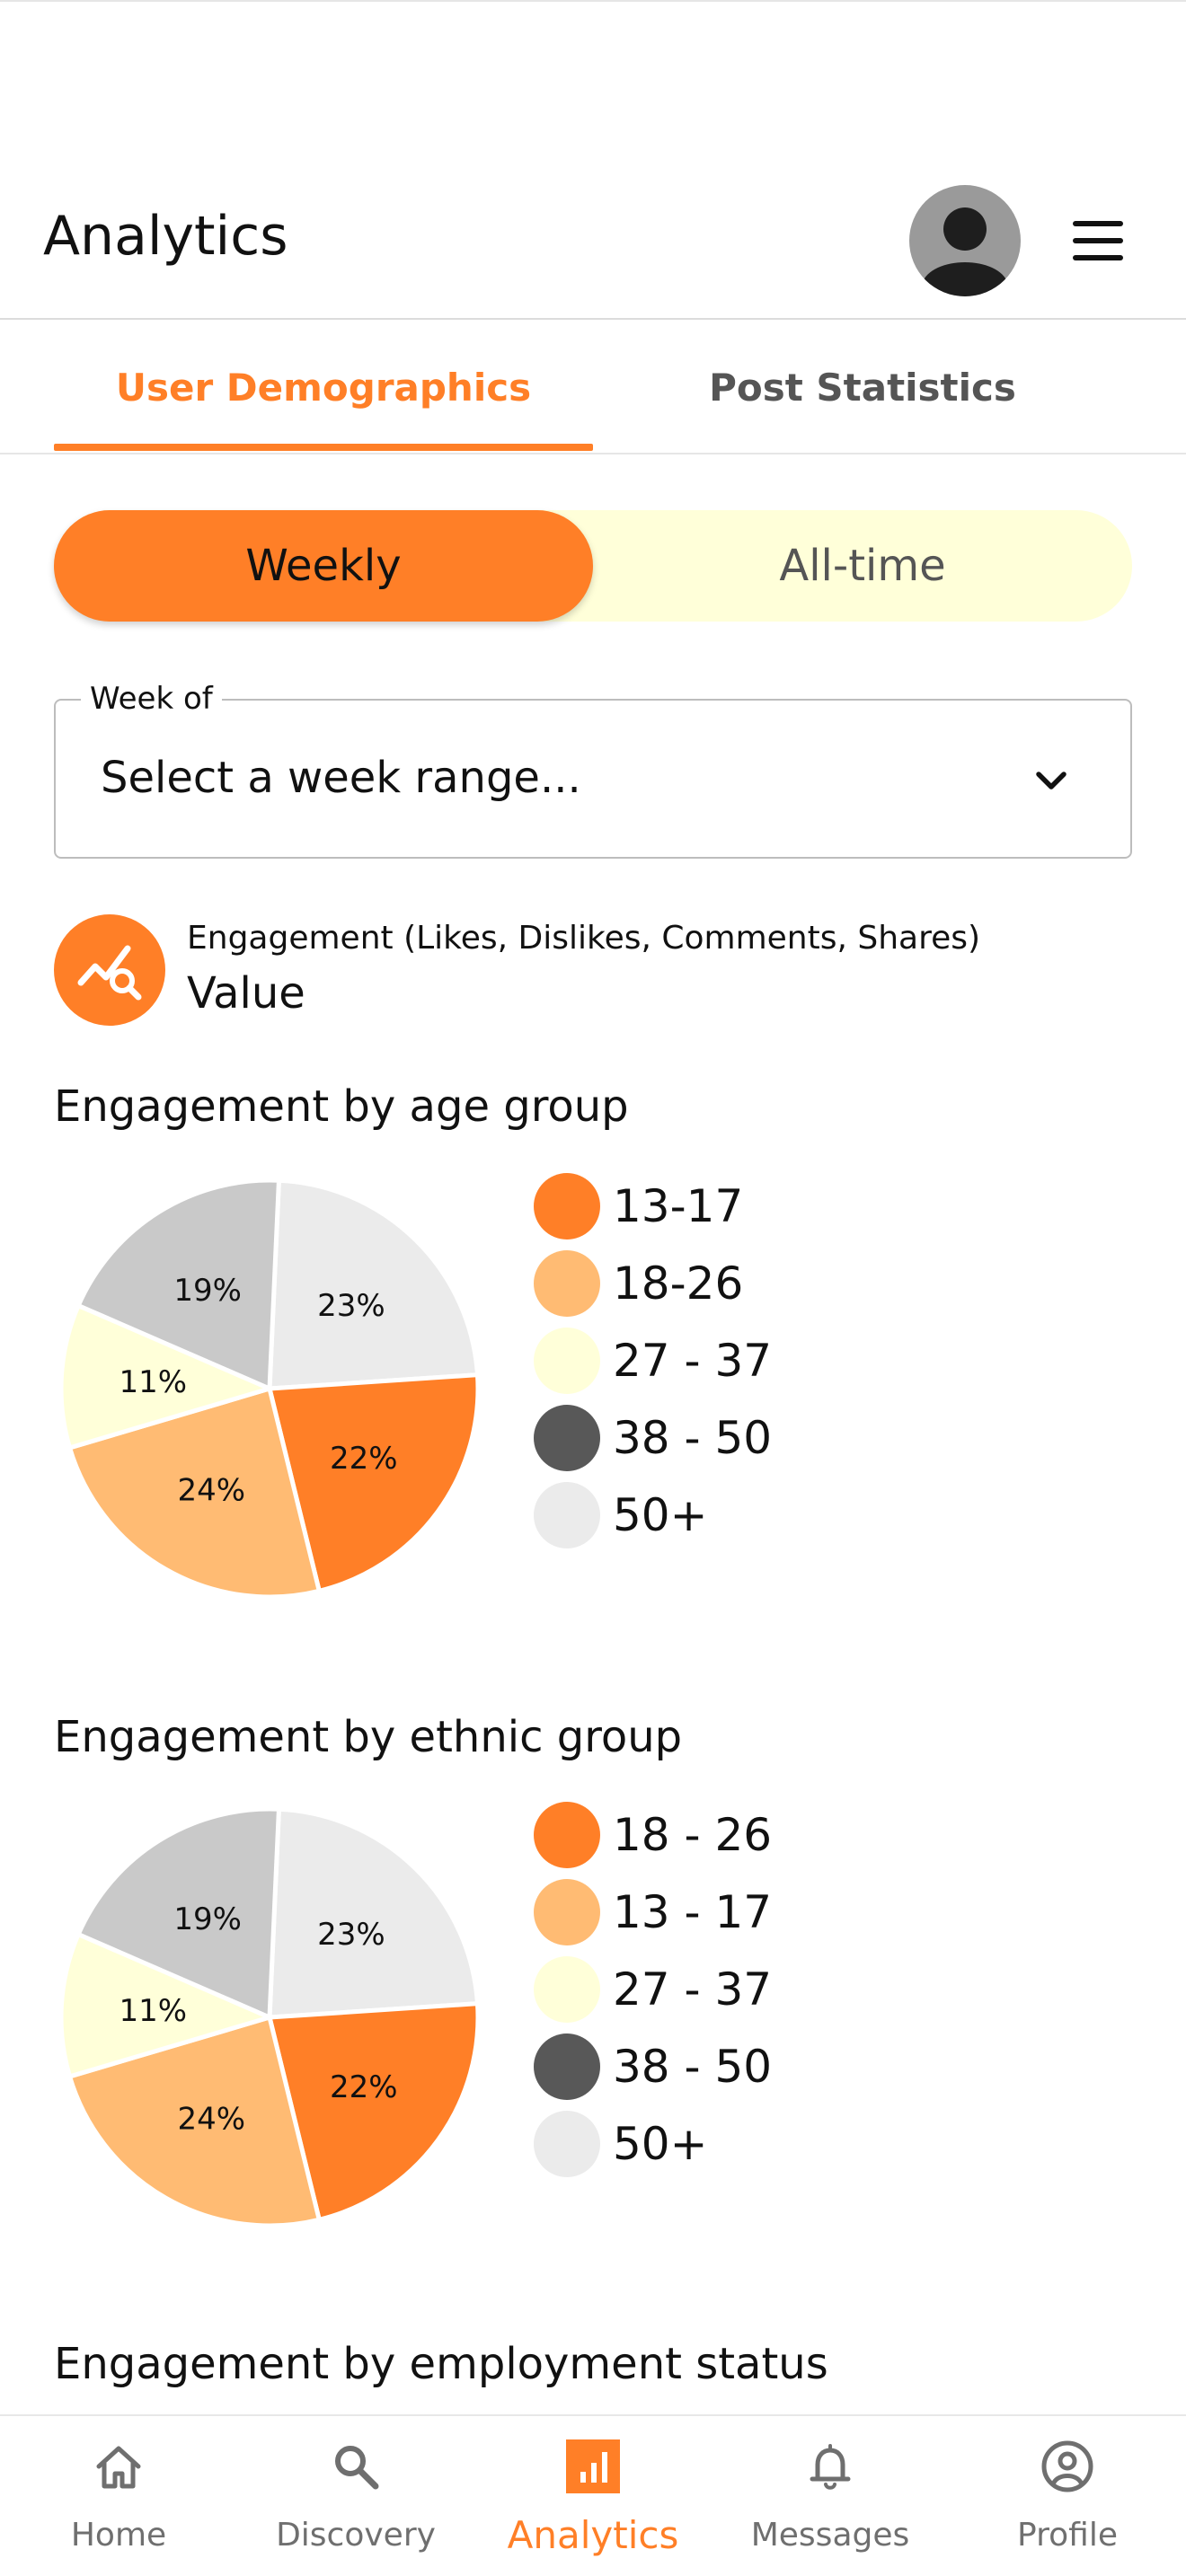  Describe the element at coordinates (355, 2496) in the screenshot. I see `nav-item-discovery: Discovery` at that location.